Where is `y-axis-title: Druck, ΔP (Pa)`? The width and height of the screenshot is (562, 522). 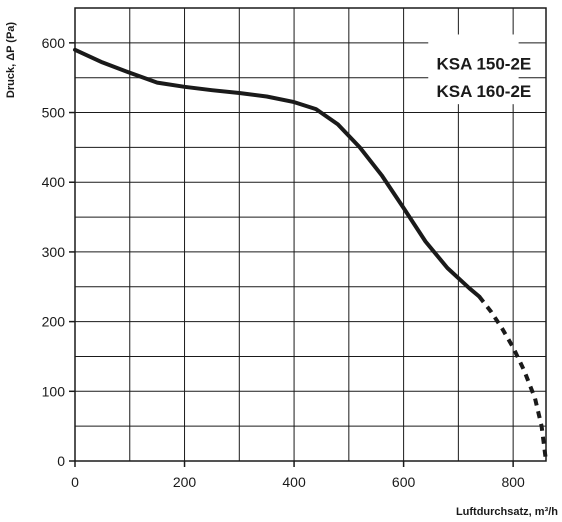
y-axis-title: Druck, ΔP (Pa) is located at coordinates (11, 60).